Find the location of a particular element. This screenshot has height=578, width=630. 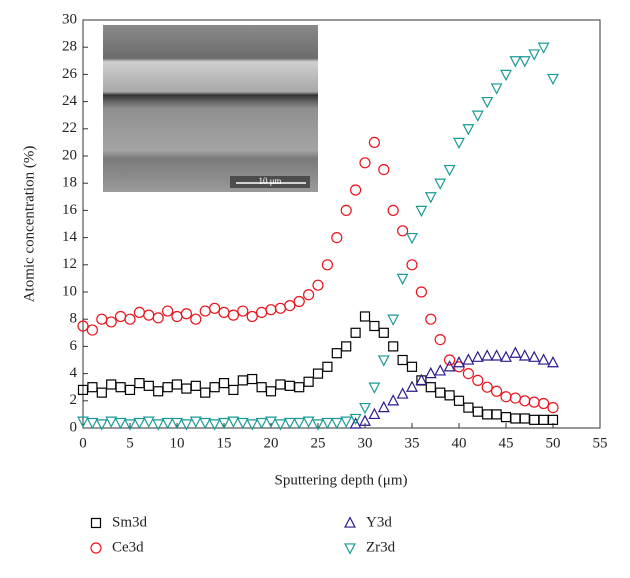

y-tick-label: 30 is located at coordinates (69, 19).